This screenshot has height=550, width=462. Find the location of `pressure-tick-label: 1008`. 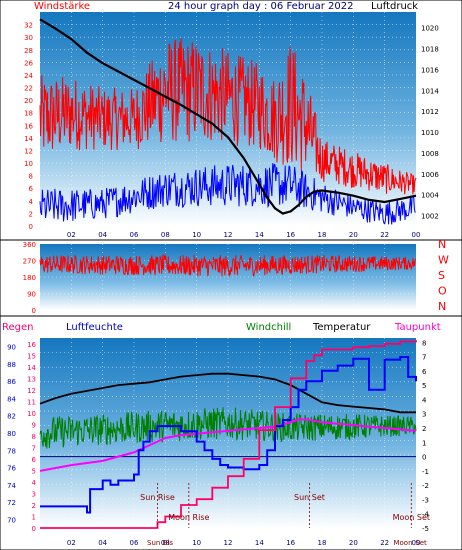

pressure-tick-label: 1008 is located at coordinates (430, 154).